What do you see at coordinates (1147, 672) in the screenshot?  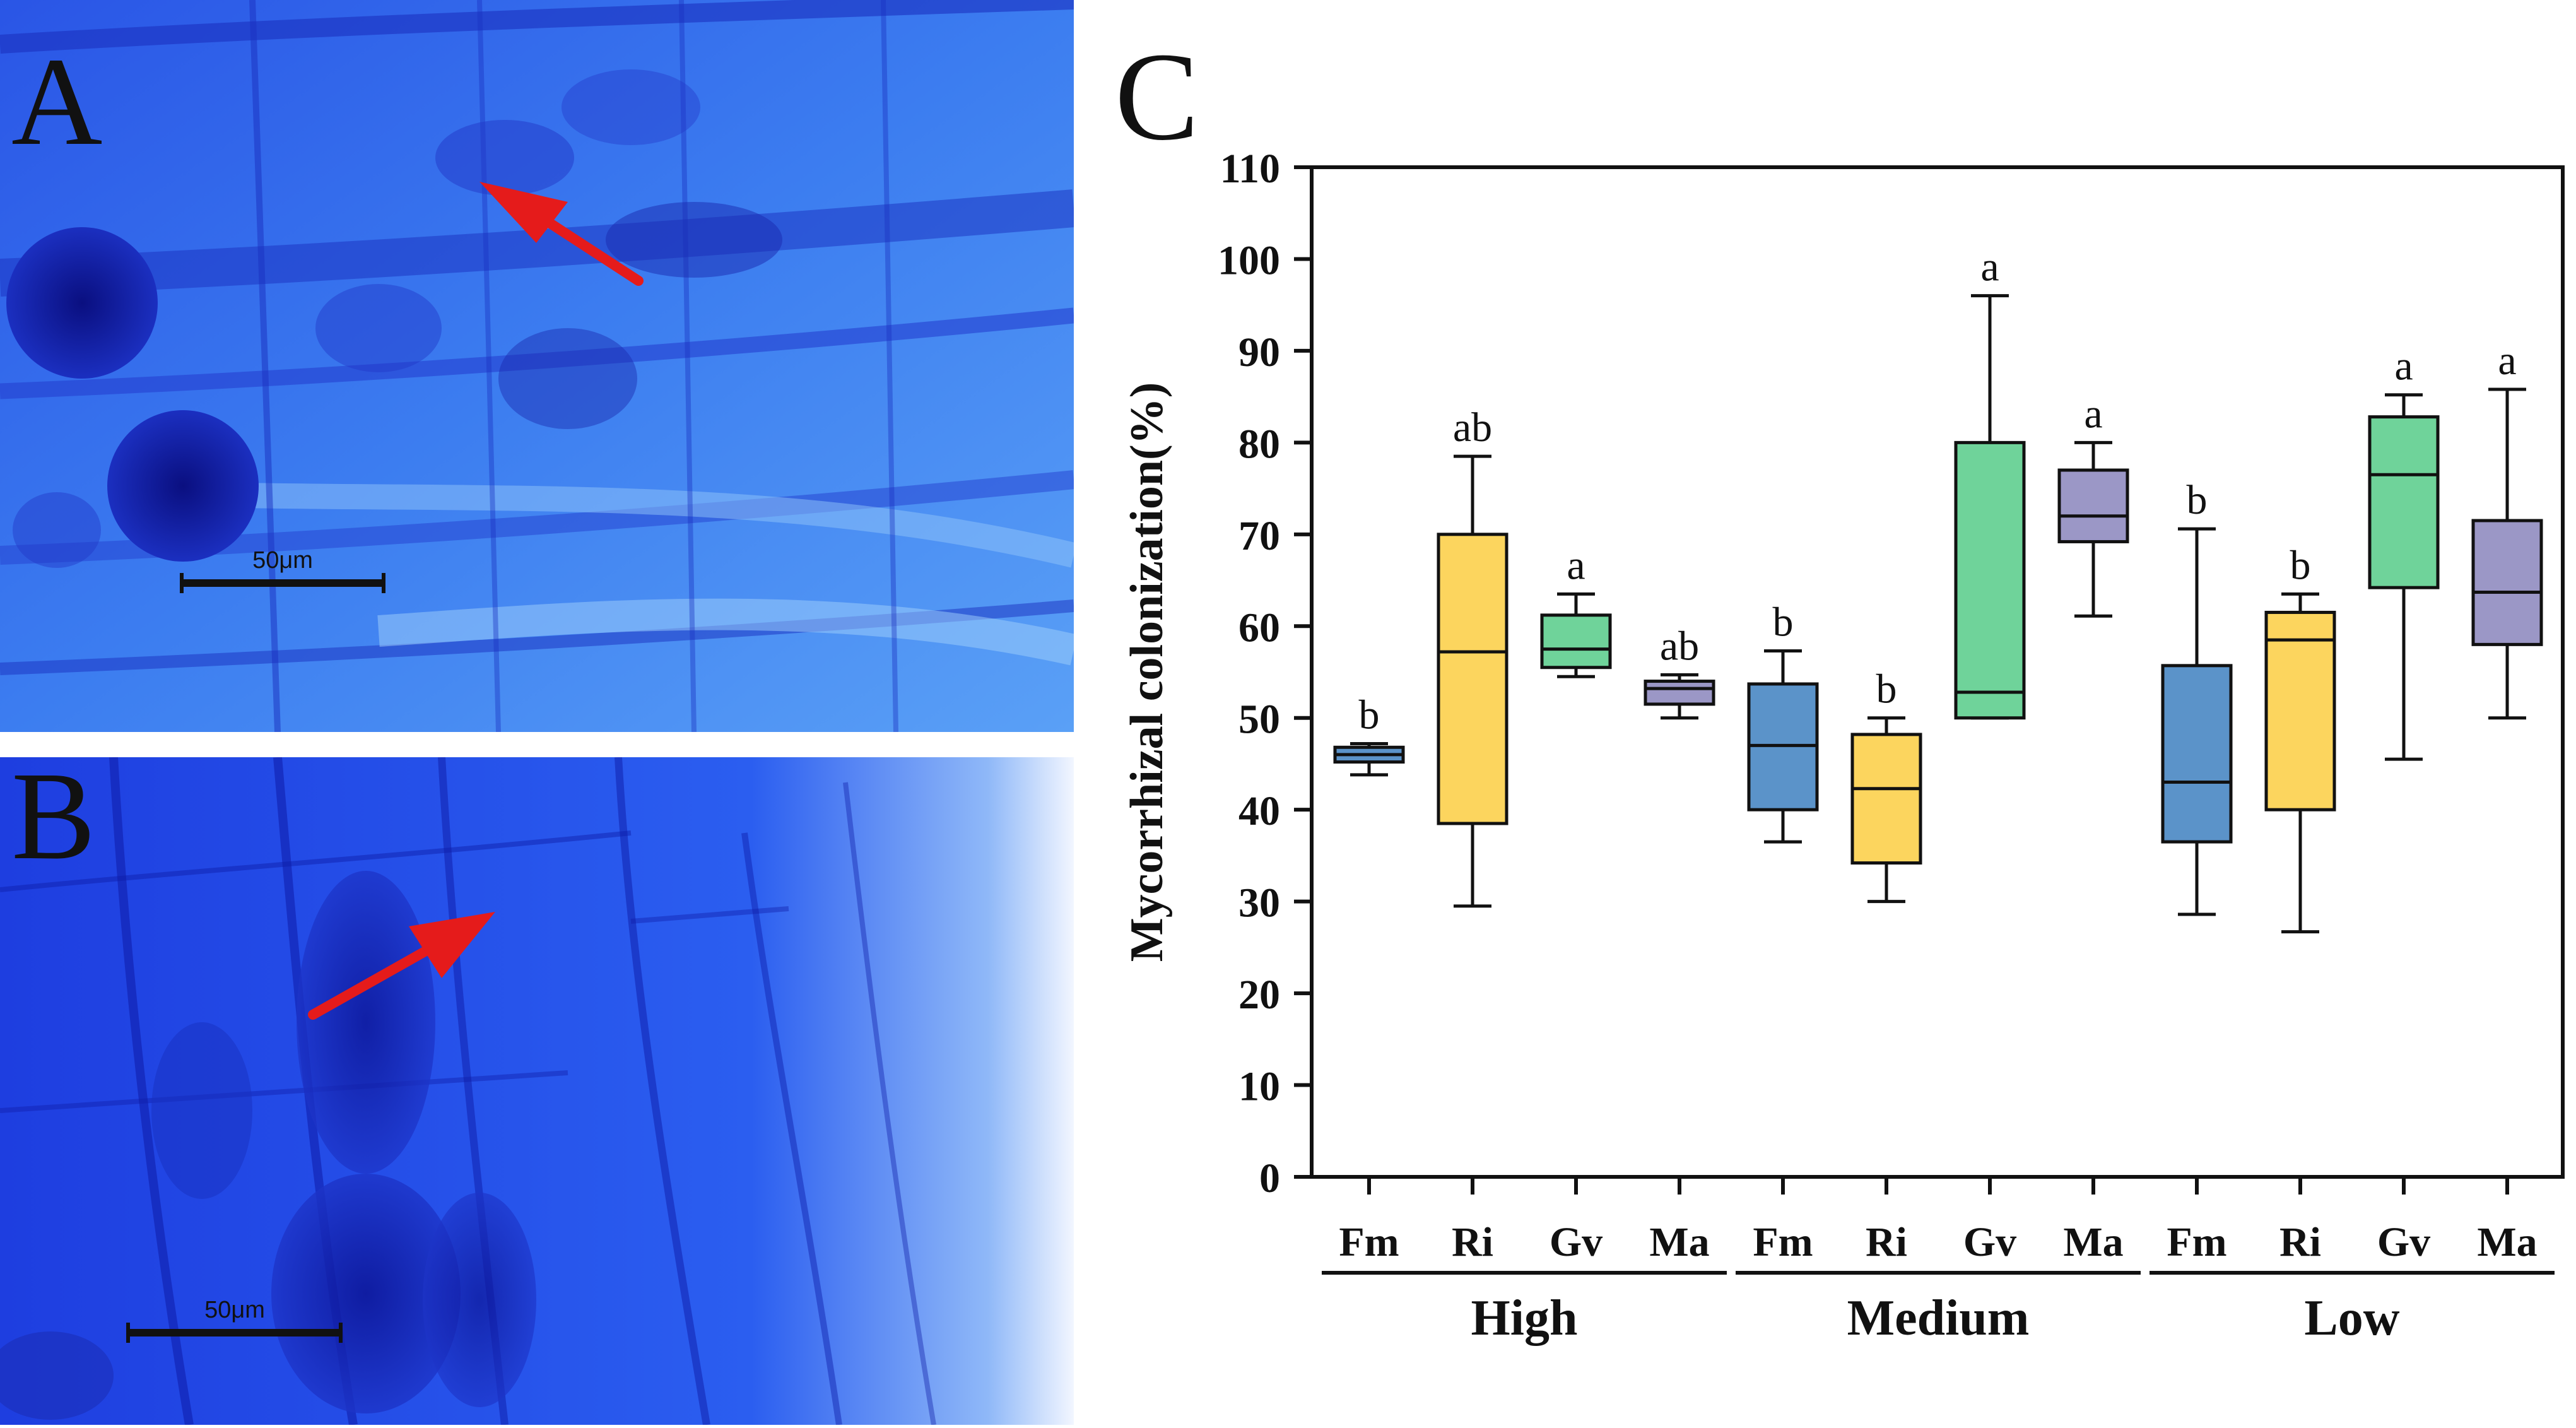 I see `y-axis-label: Mycorrhizal colonization(%)` at bounding box center [1147, 672].